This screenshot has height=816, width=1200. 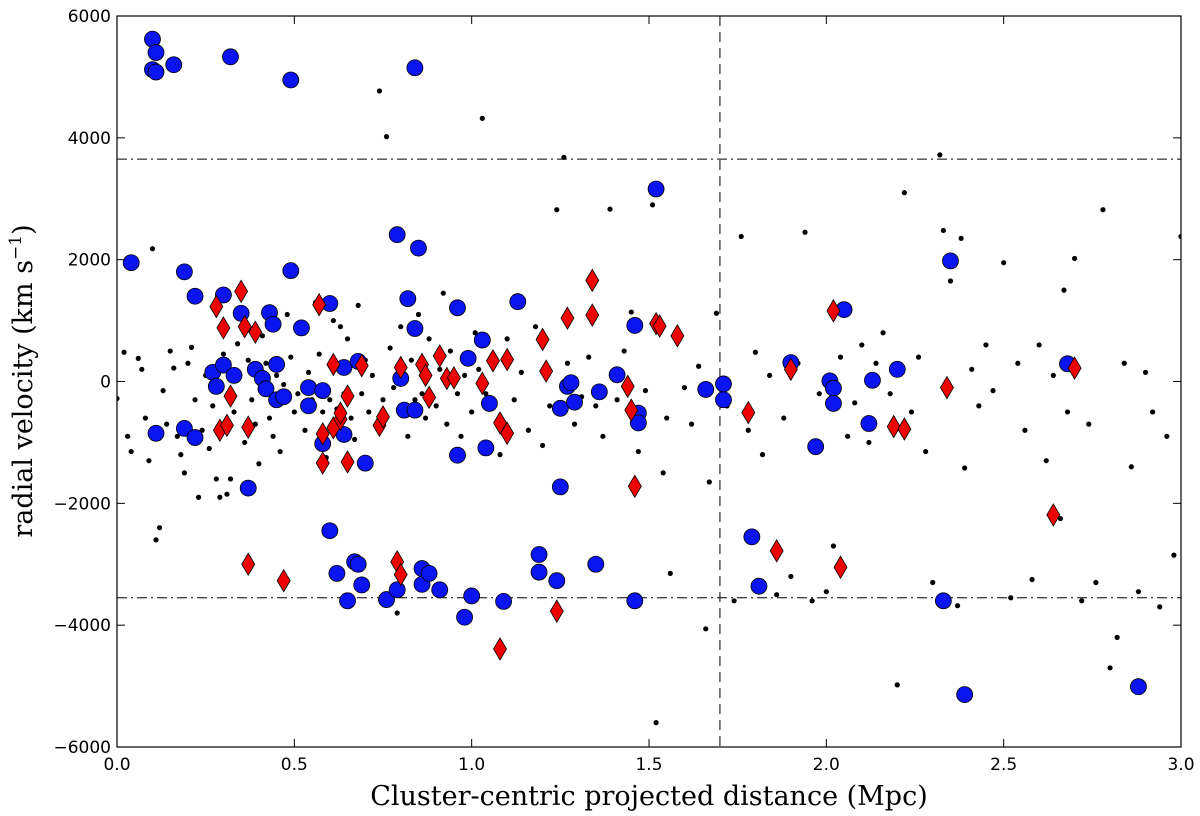 What do you see at coordinates (1003, 765) in the screenshot?
I see `x-tick-label: 2.5` at bounding box center [1003, 765].